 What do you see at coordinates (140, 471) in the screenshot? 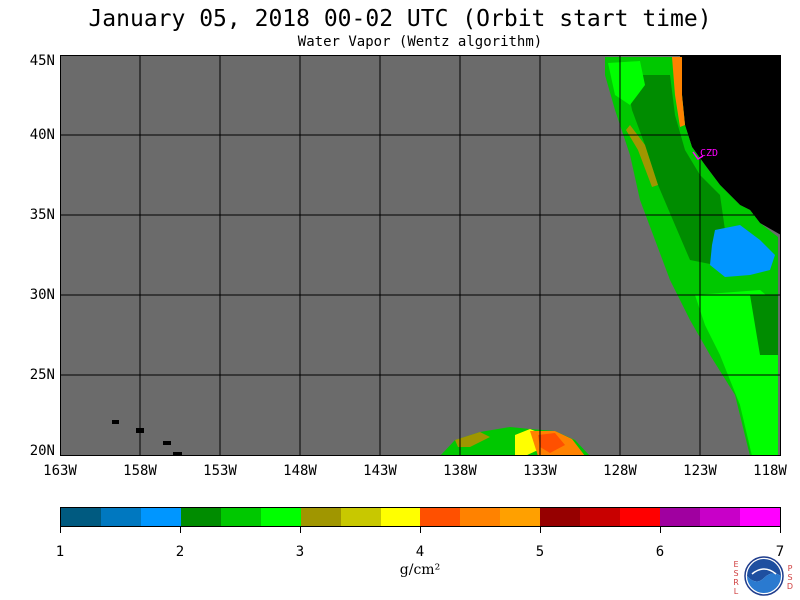
I see `lon-label: 158W` at bounding box center [140, 471].